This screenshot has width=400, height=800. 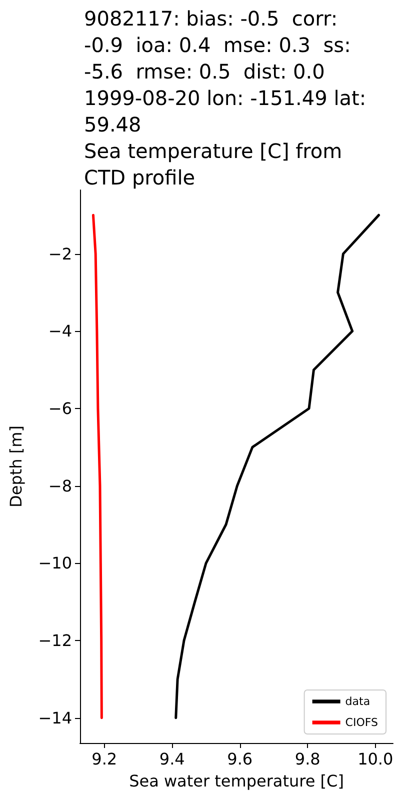 What do you see at coordinates (357, 701) in the screenshot?
I see `legend-label: data` at bounding box center [357, 701].